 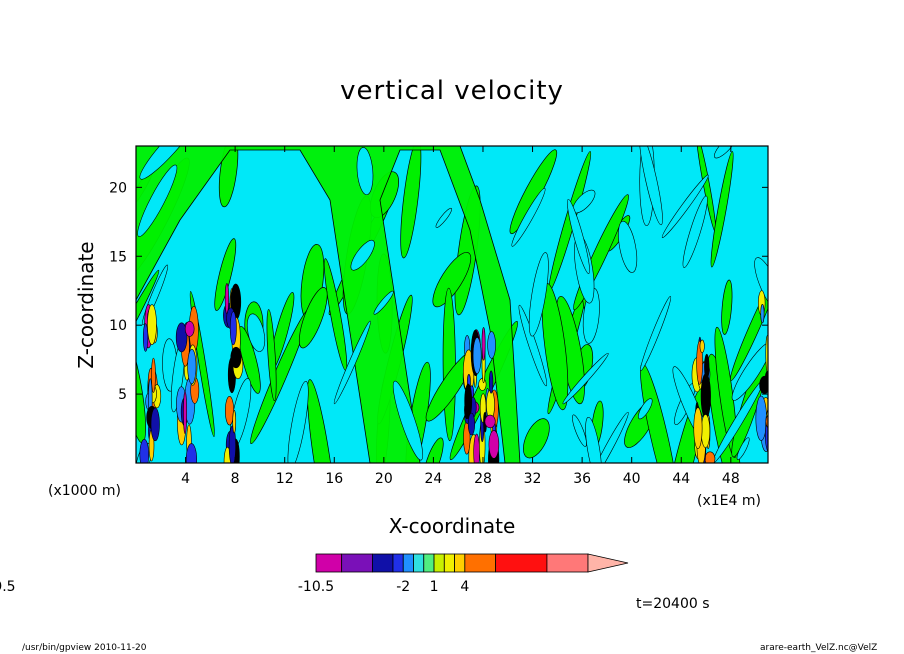 What do you see at coordinates (433, 479) in the screenshot?
I see `x-tick-label: 24` at bounding box center [433, 479].